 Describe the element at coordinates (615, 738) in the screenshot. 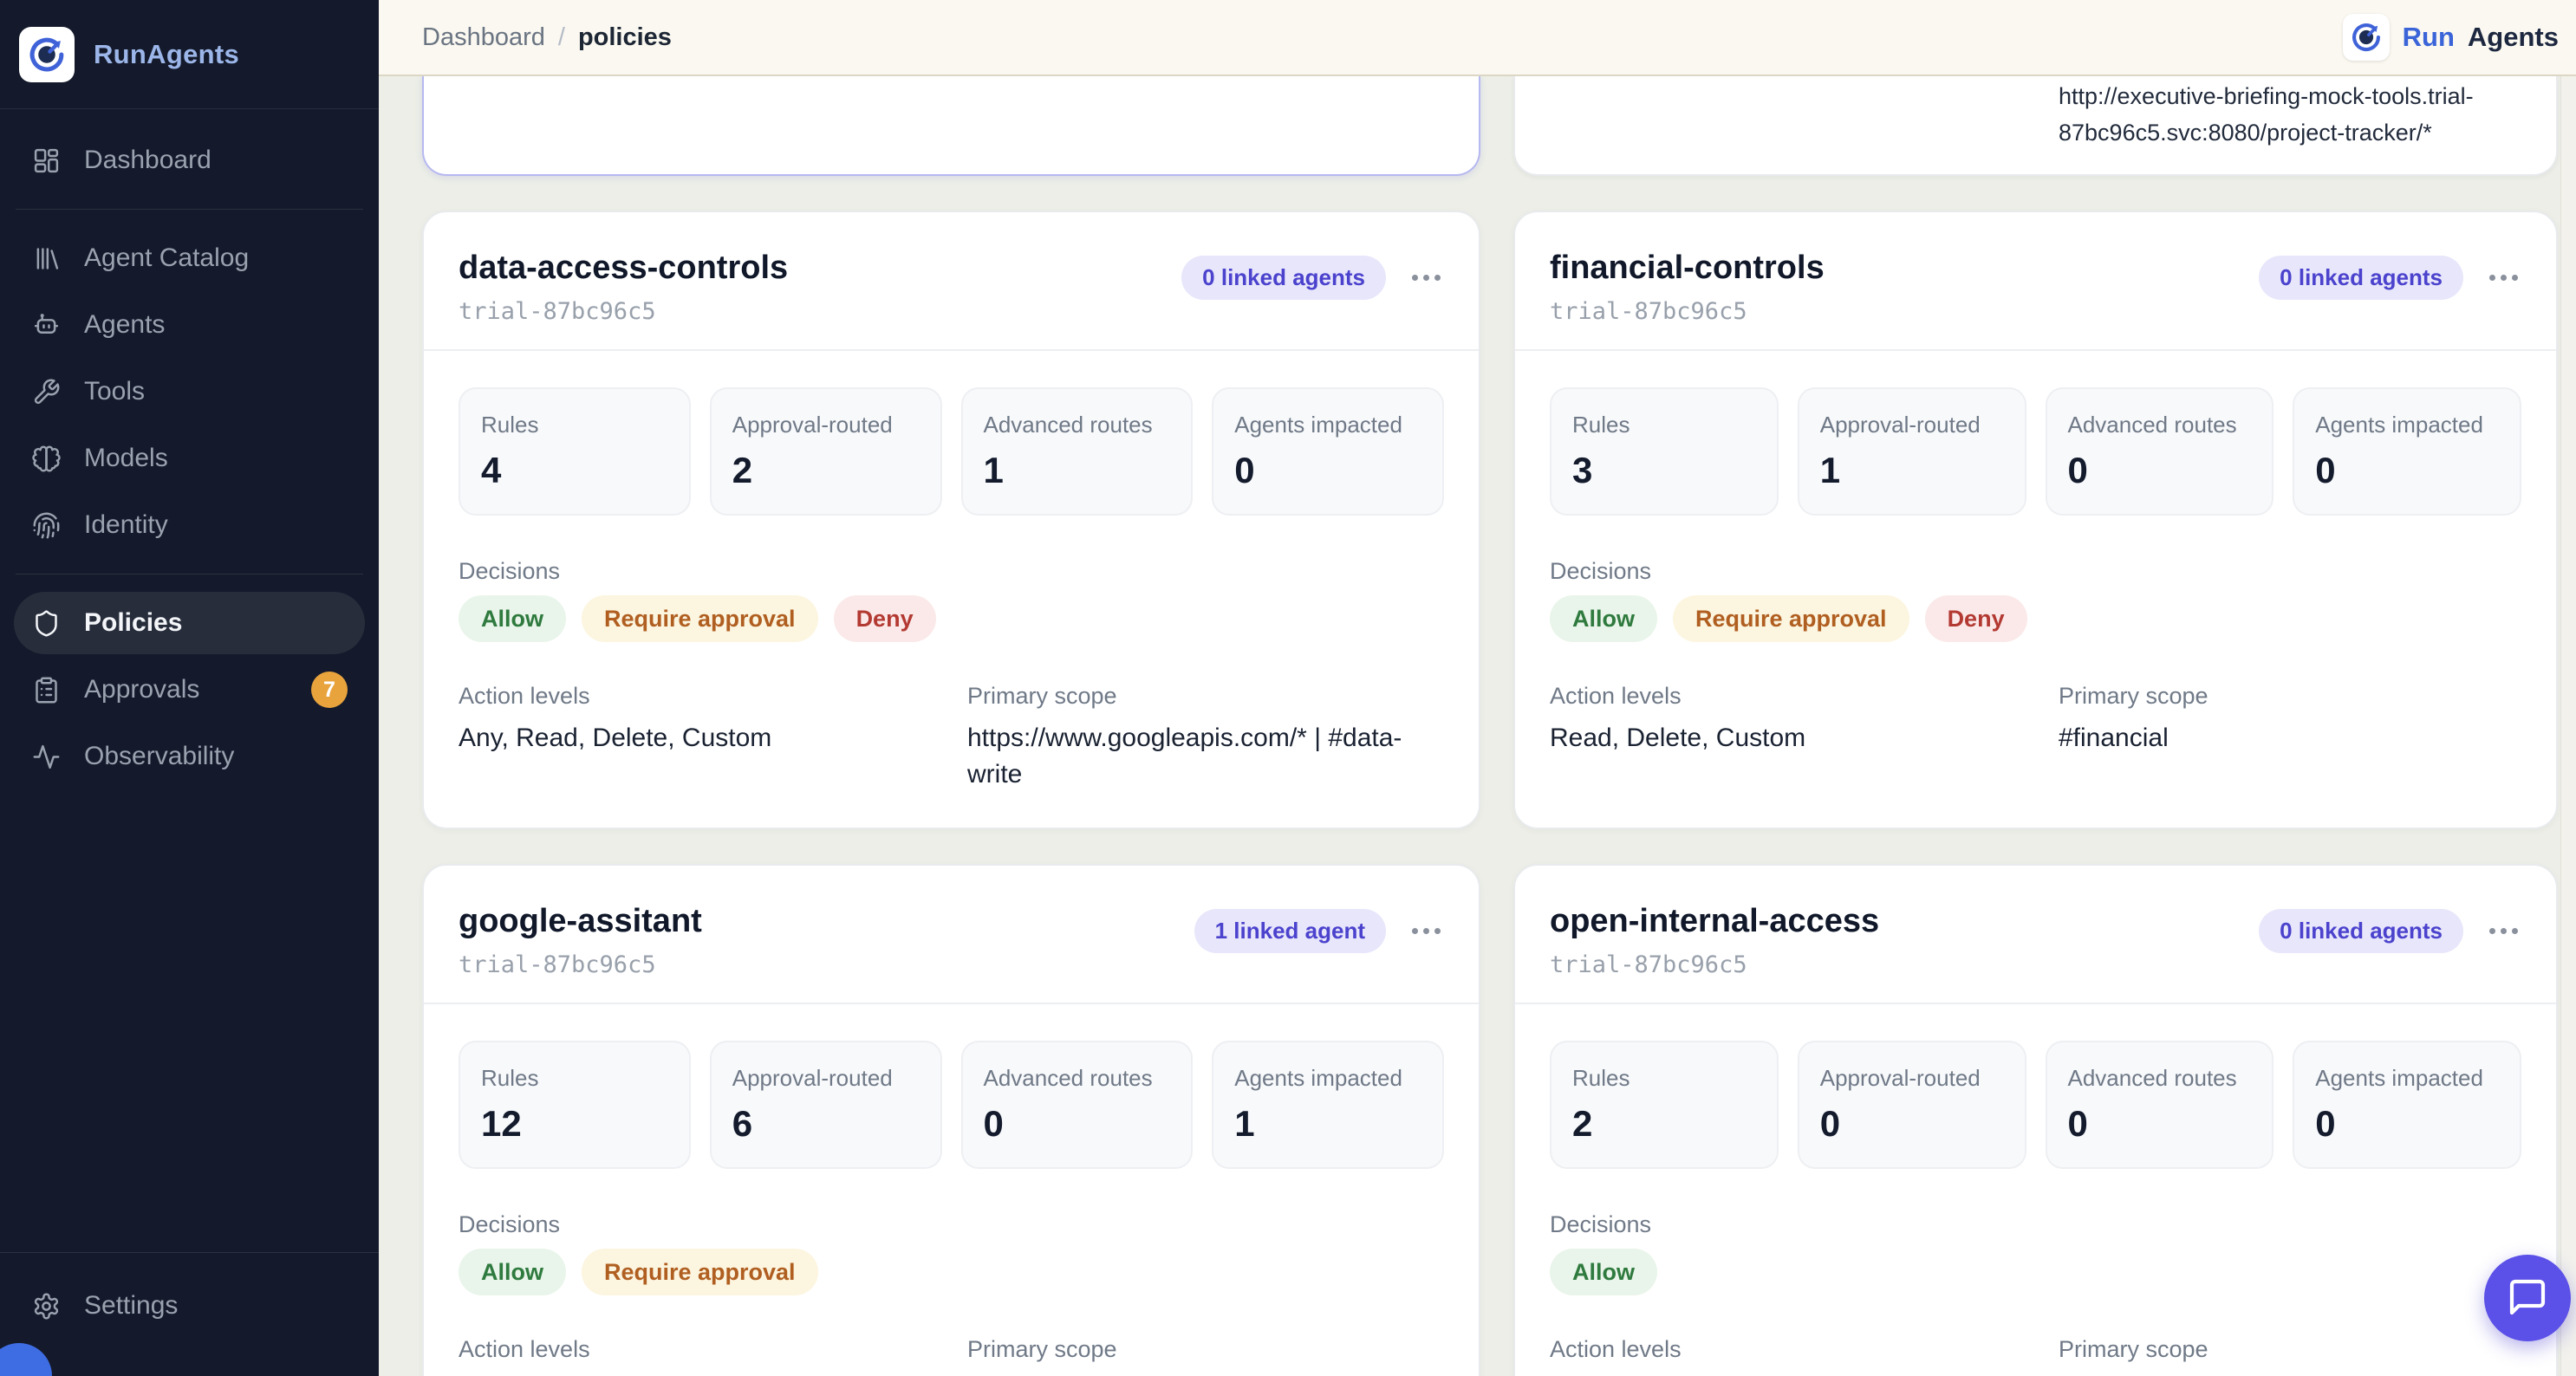

I see `action-levels-value: Any, Read, Delete, Custom` at that location.